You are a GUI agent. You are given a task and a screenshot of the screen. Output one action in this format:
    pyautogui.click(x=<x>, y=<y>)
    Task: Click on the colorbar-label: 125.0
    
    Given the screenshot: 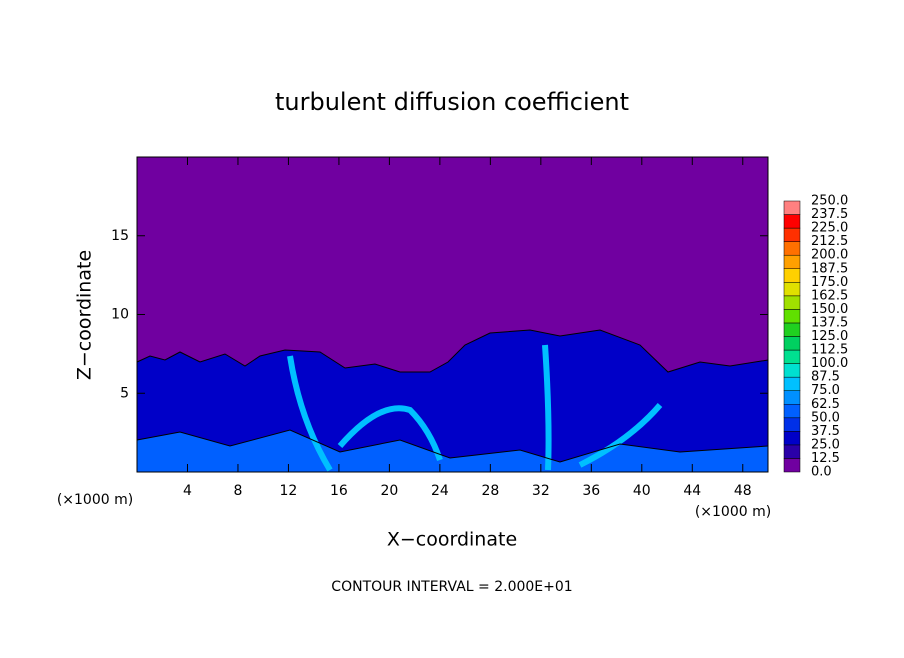 What is the action you would take?
    pyautogui.click(x=829, y=336)
    